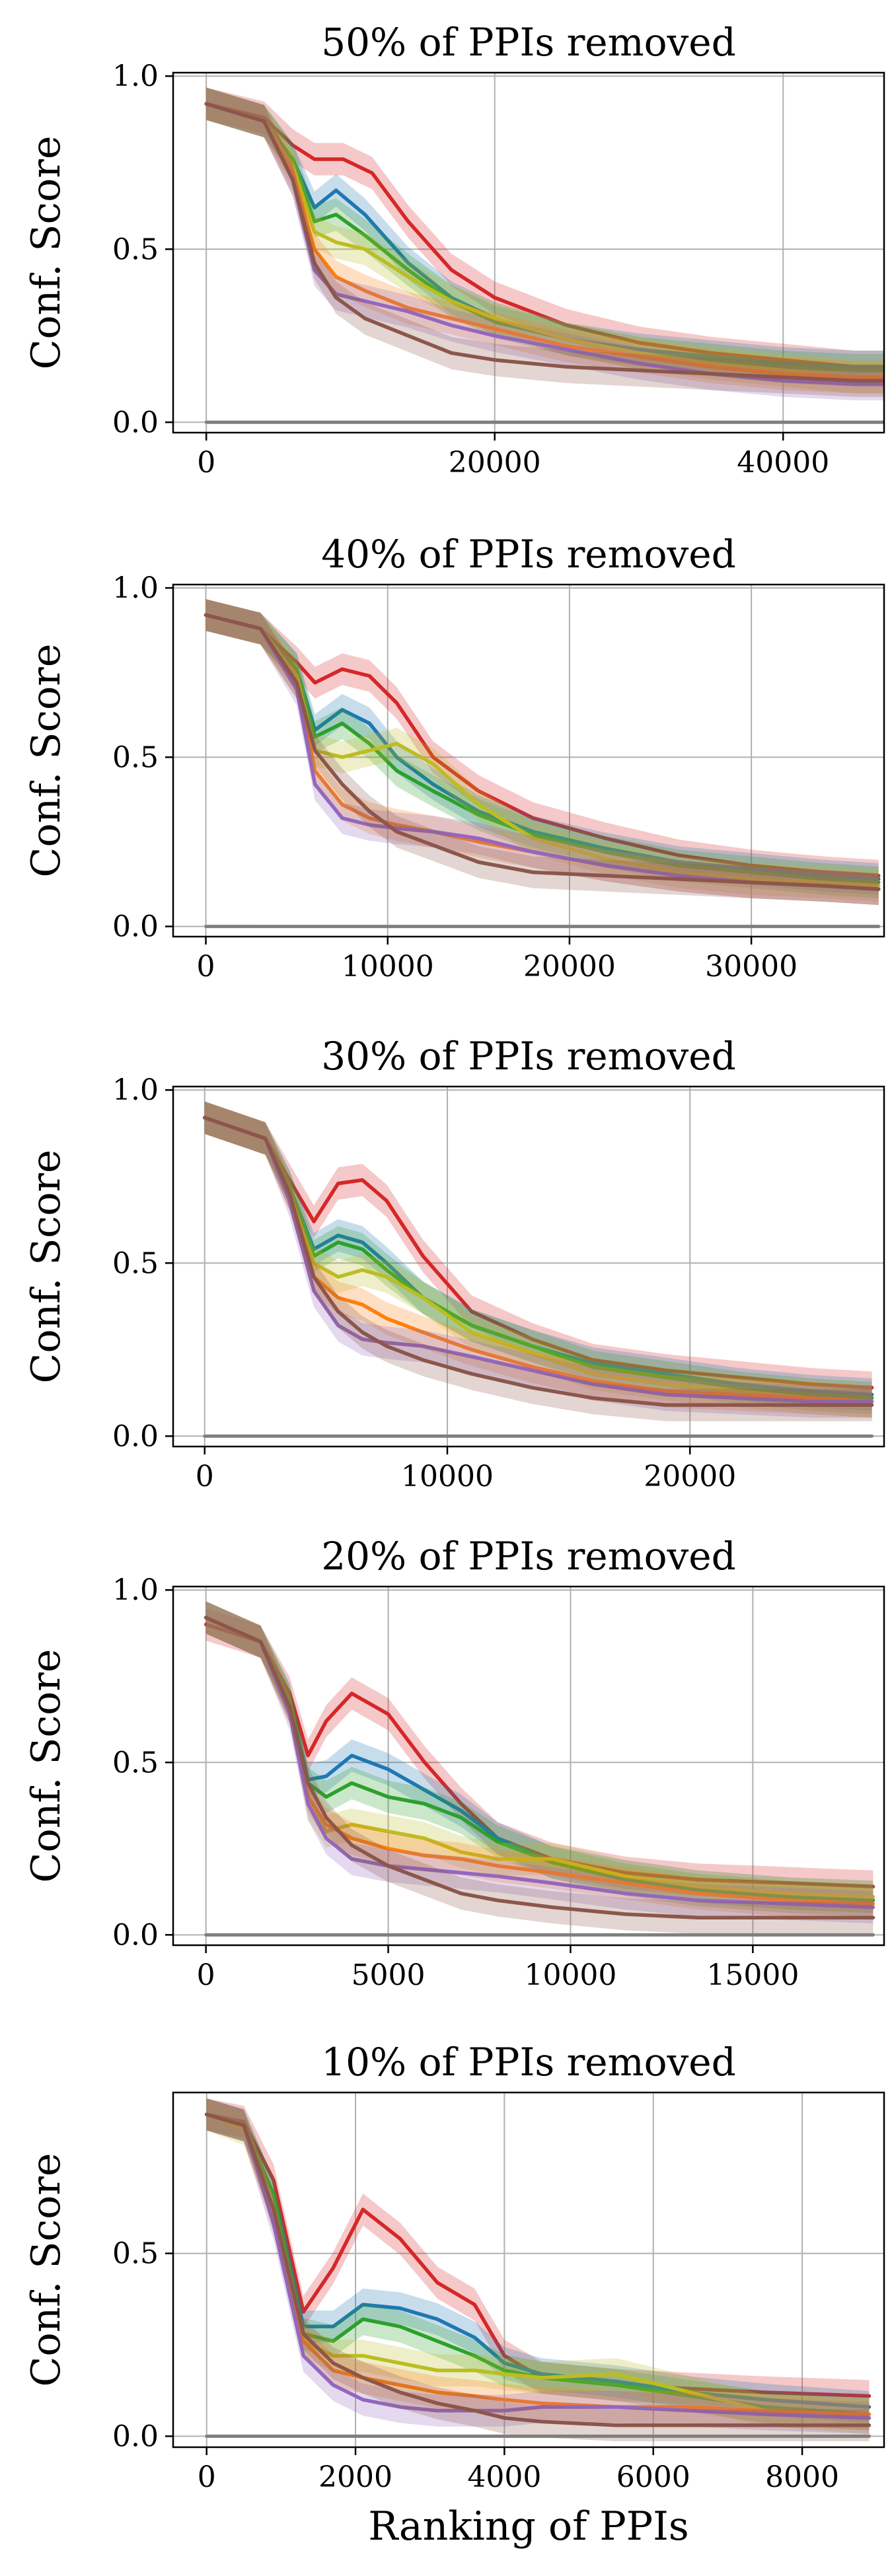  Describe the element at coordinates (528, 2526) in the screenshot. I see `x-axis-label: Ranking of PPIs` at that location.